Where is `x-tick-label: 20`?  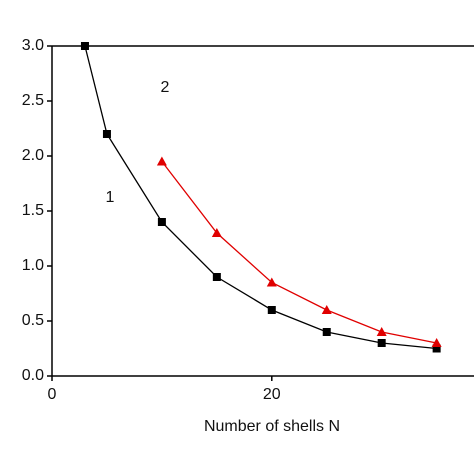 x-tick-label: 20 is located at coordinates (272, 394).